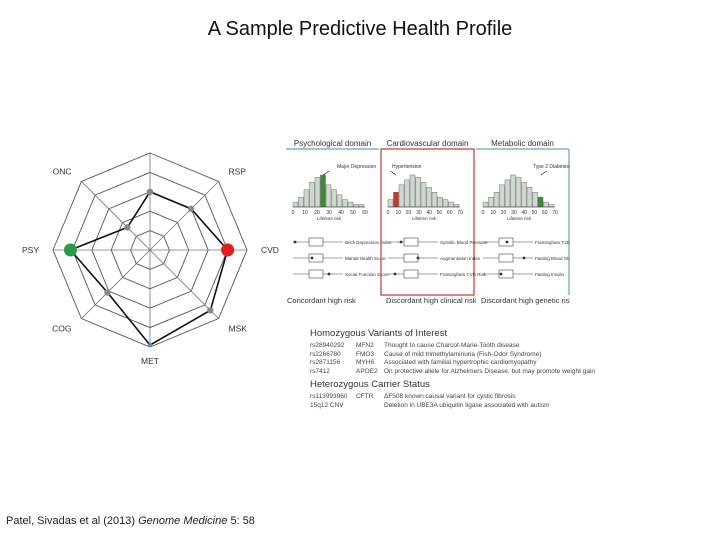 The height and width of the screenshot is (540, 720). Describe the element at coordinates (30, 250) in the screenshot. I see `radar-label-psy: PSY` at that location.